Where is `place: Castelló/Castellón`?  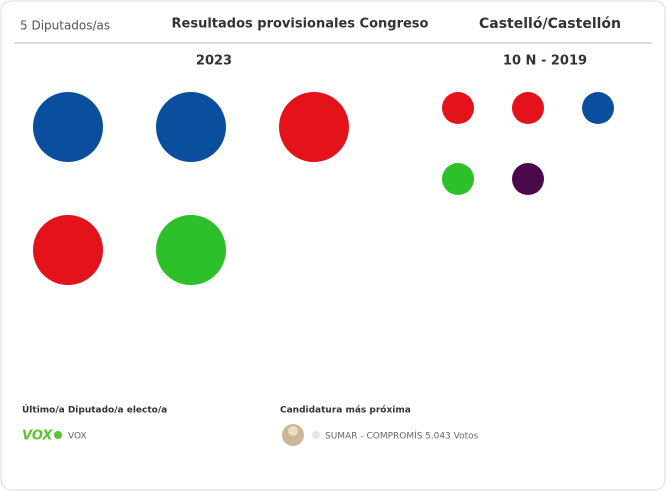
place: Castelló/Castellón is located at coordinates (550, 24).